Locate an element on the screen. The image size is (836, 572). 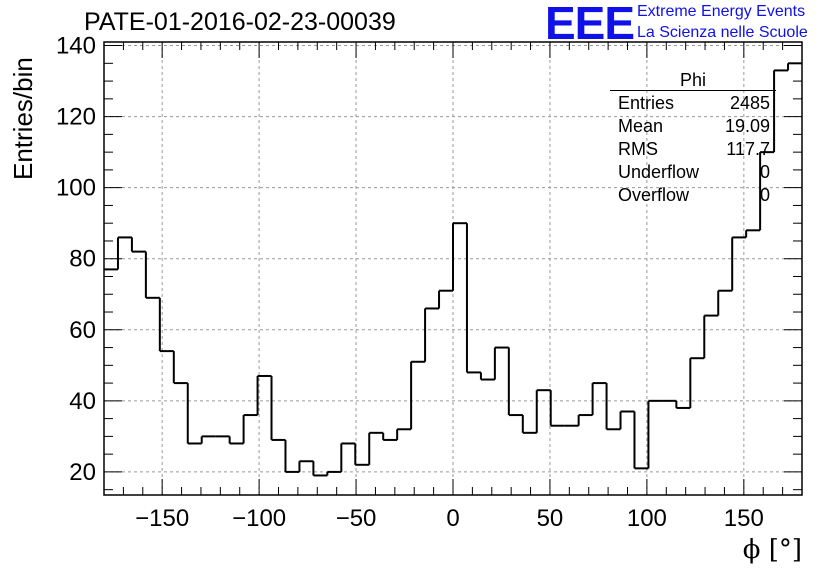
y-axis-label: Entries/bin is located at coordinates (23, 118).